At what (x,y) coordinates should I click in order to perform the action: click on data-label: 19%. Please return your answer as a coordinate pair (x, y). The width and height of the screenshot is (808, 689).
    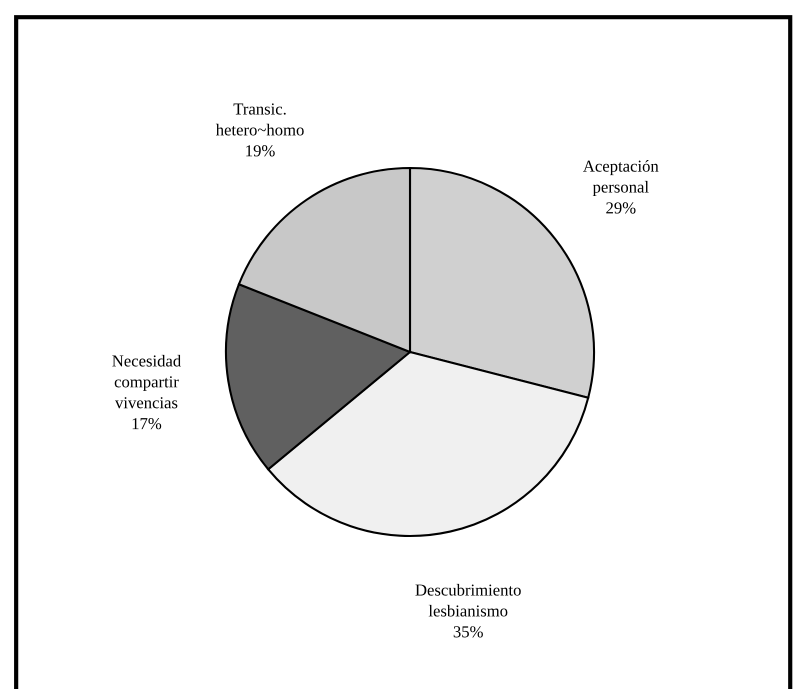
    Looking at the image, I should click on (260, 150).